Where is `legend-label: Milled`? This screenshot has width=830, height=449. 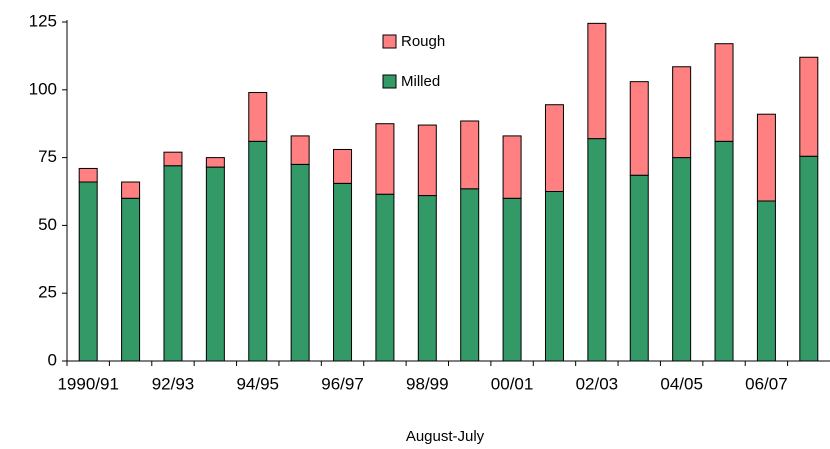
legend-label: Milled is located at coordinates (420, 81).